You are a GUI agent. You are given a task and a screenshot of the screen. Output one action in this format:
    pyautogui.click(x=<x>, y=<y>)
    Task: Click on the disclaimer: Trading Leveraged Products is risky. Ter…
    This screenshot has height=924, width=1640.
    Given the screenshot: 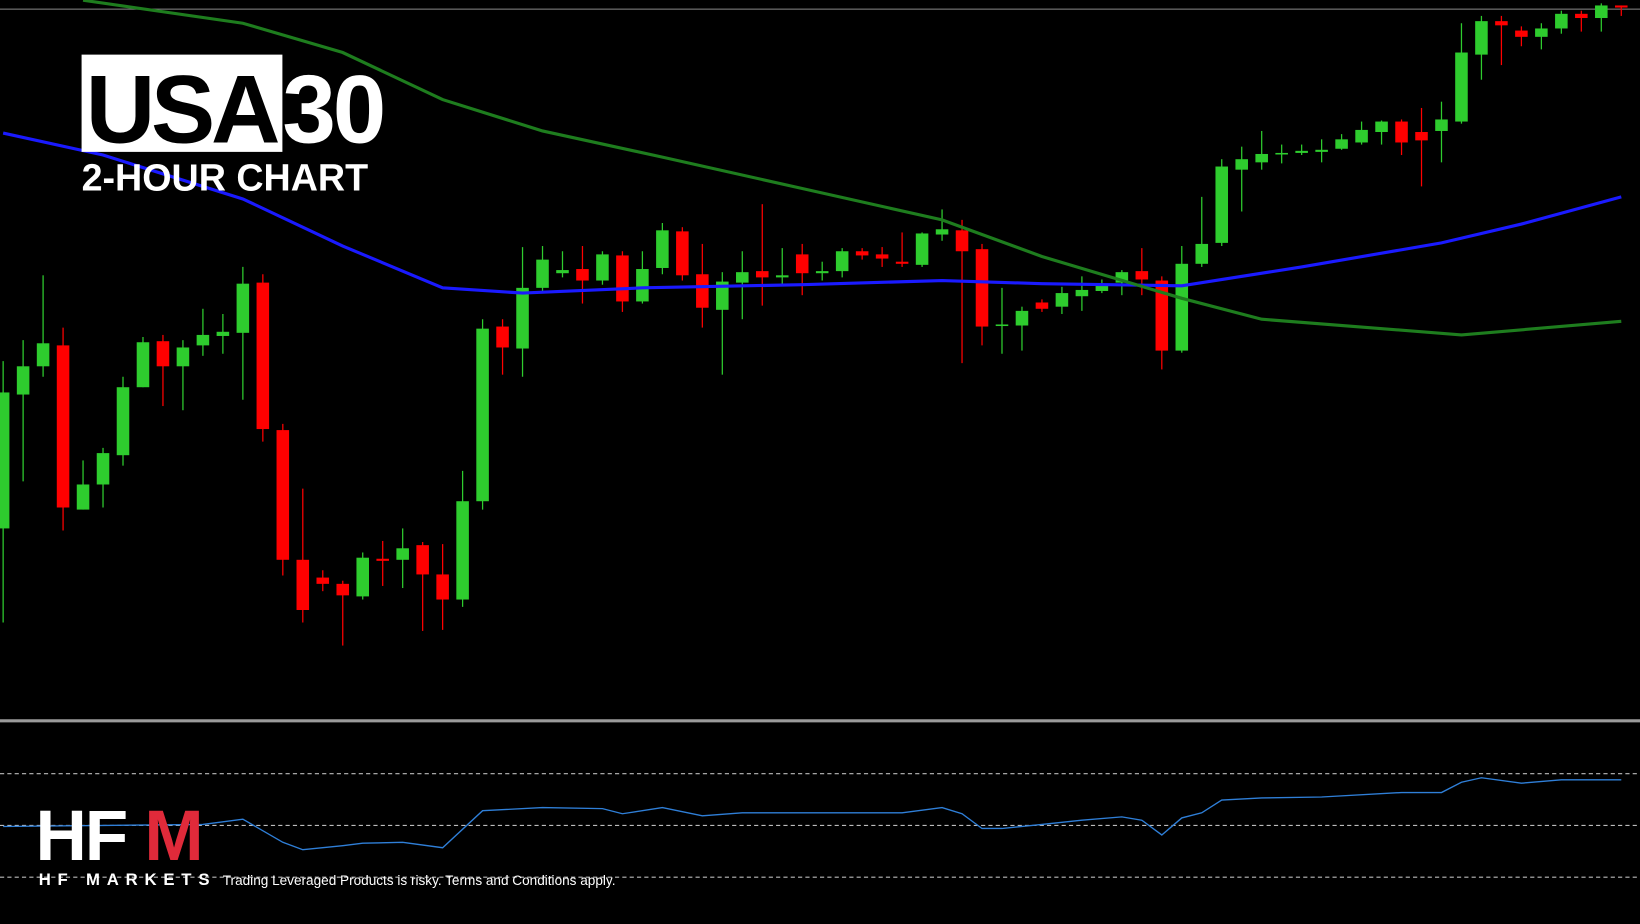 What is the action you would take?
    pyautogui.click(x=419, y=880)
    